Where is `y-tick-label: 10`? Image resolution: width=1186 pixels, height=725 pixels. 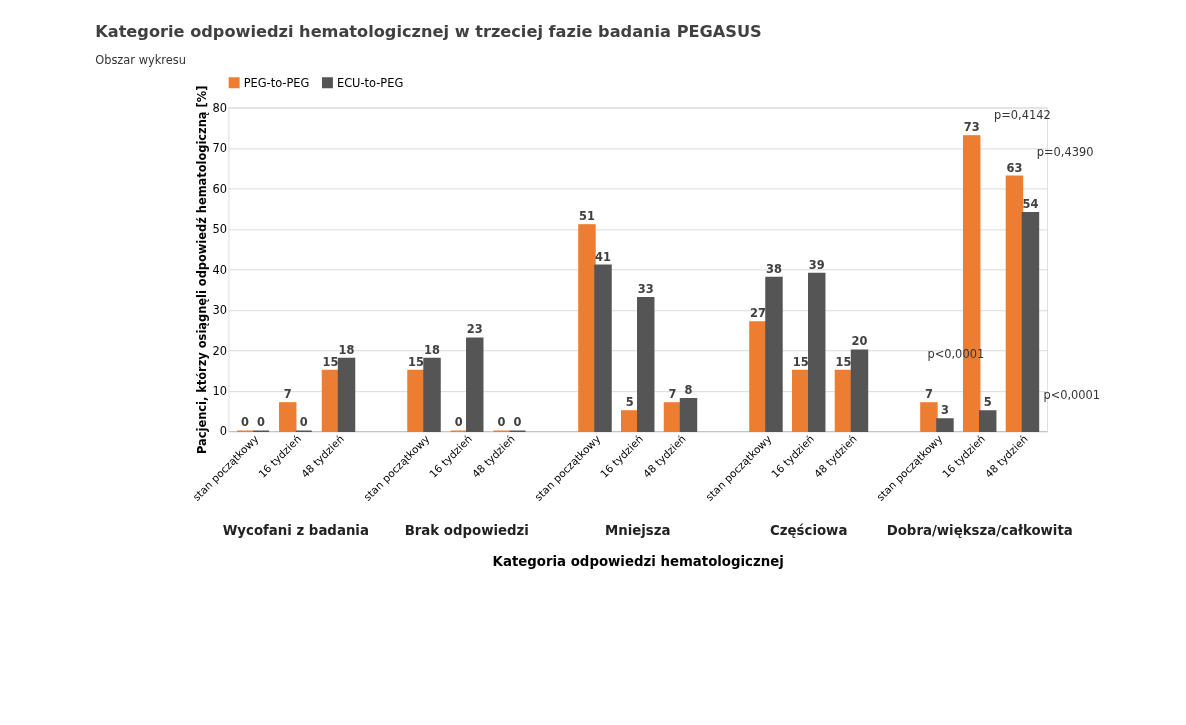
y-tick-label: 10 is located at coordinates (220, 390).